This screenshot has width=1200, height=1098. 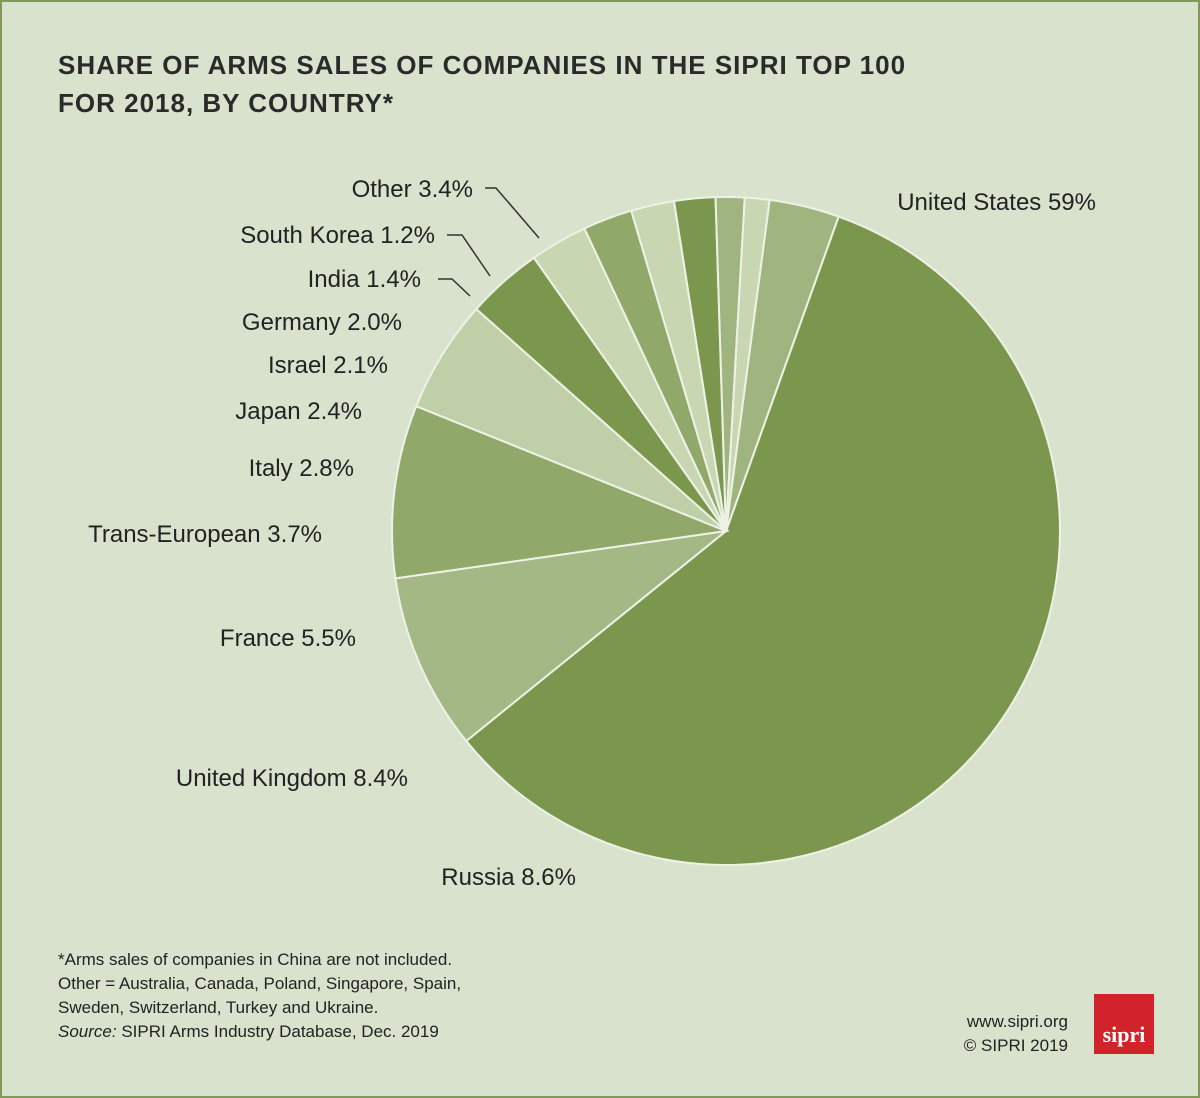 I want to click on slice-label-united-states: United States 59%, so click(x=996, y=202).